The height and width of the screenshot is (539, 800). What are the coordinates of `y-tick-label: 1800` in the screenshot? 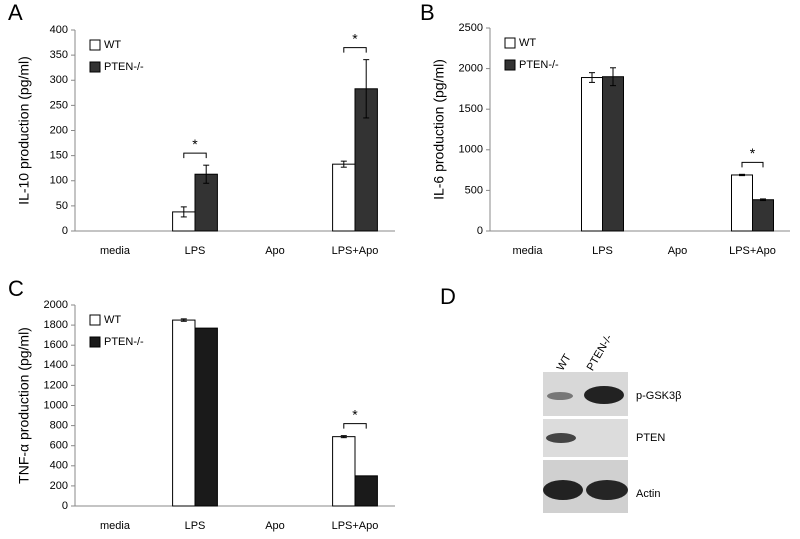 It's located at (56, 325).